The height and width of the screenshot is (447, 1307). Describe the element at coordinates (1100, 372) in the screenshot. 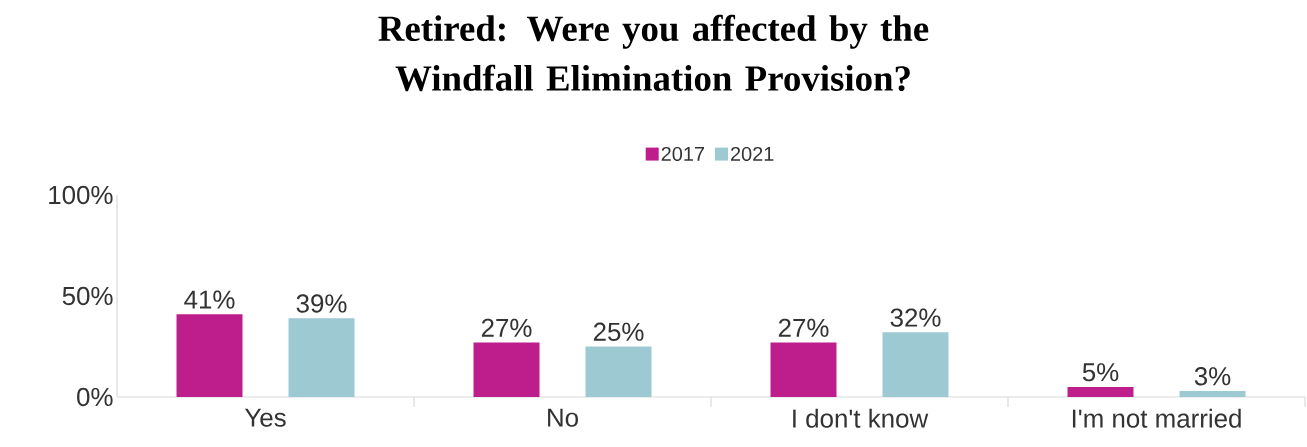

I see `data-label: 5%` at that location.